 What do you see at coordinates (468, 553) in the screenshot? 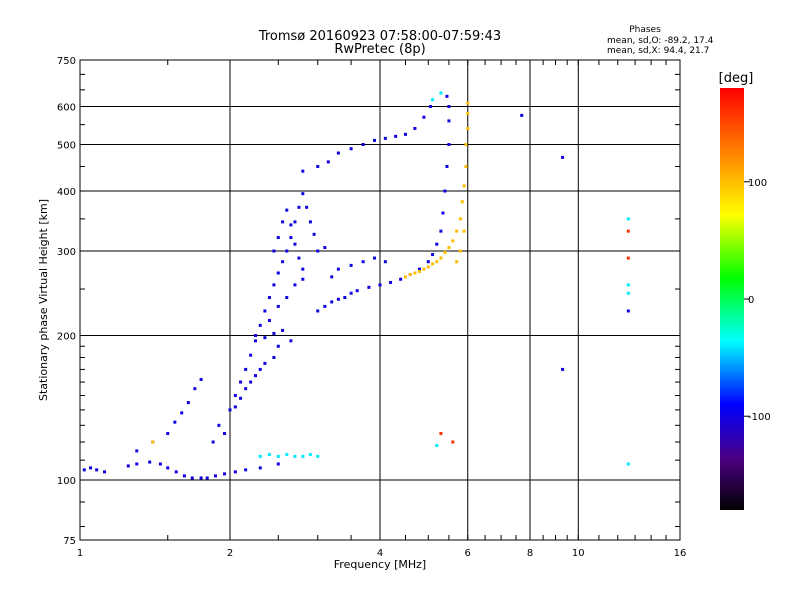
I see `x-tick-label: 6` at bounding box center [468, 553].